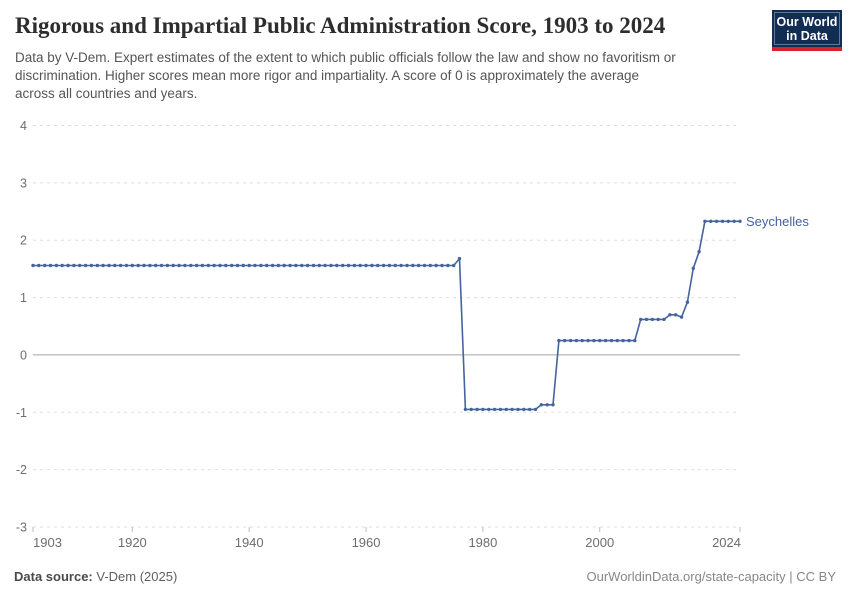  Describe the element at coordinates (726, 542) in the screenshot. I see `x-tick-label-2024: 2024` at that location.